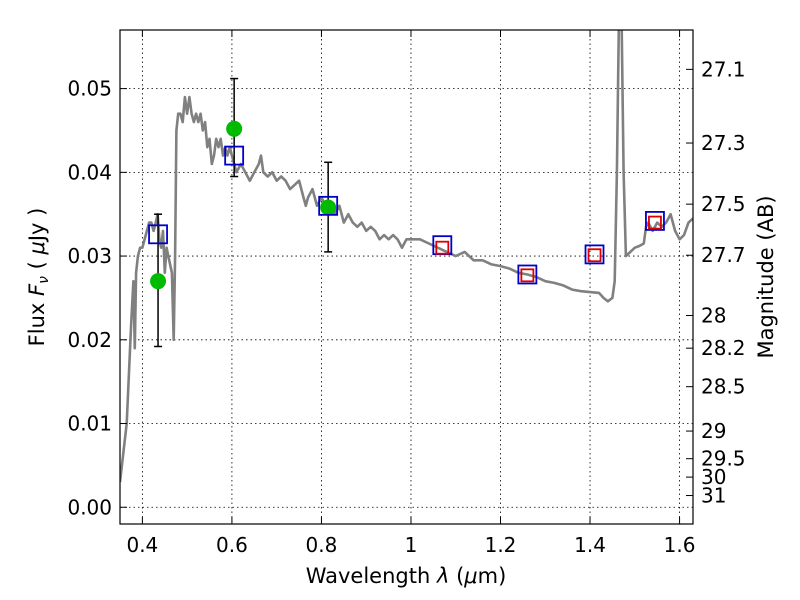  Describe the element at coordinates (713, 496) in the screenshot. I see `right-tick-label: 31` at that location.